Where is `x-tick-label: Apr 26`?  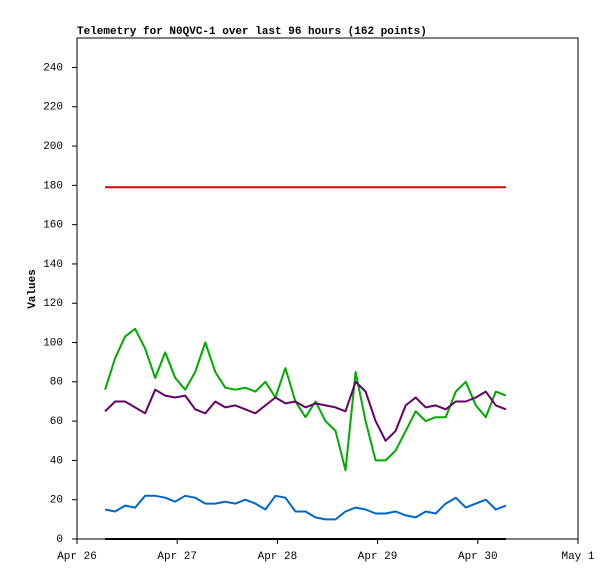
x-tick-label: Apr 26 is located at coordinates (77, 557).